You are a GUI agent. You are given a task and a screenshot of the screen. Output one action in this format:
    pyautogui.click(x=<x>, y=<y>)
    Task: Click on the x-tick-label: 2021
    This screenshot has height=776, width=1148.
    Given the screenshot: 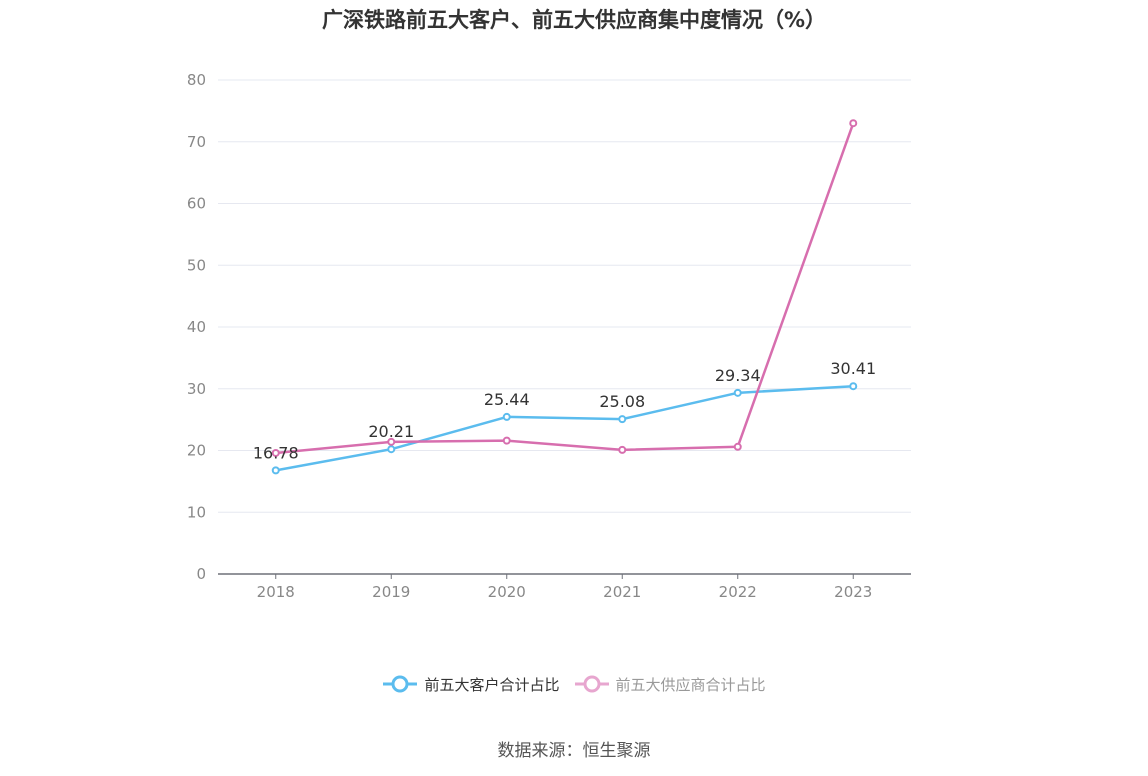 What is the action you would take?
    pyautogui.click(x=622, y=592)
    